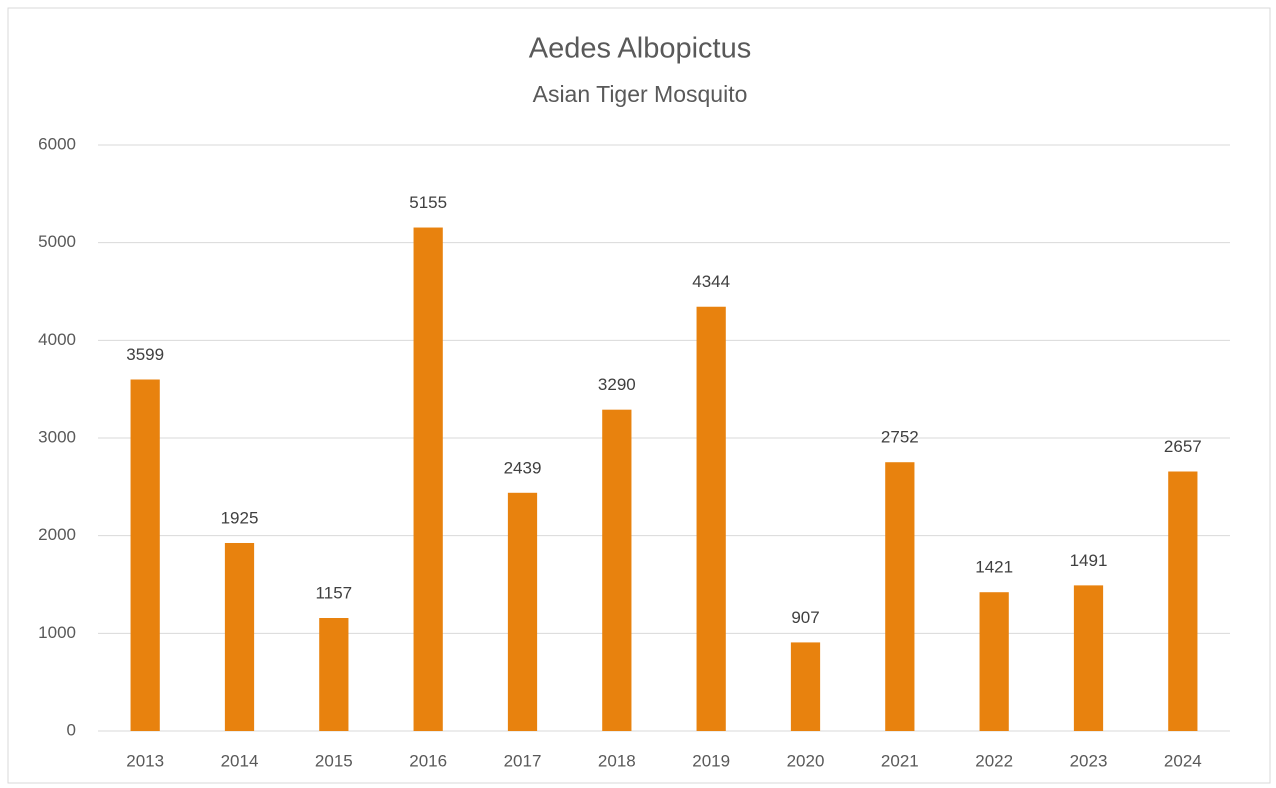  Describe the element at coordinates (1089, 560) in the screenshot. I see `data-label: 1491` at that location.